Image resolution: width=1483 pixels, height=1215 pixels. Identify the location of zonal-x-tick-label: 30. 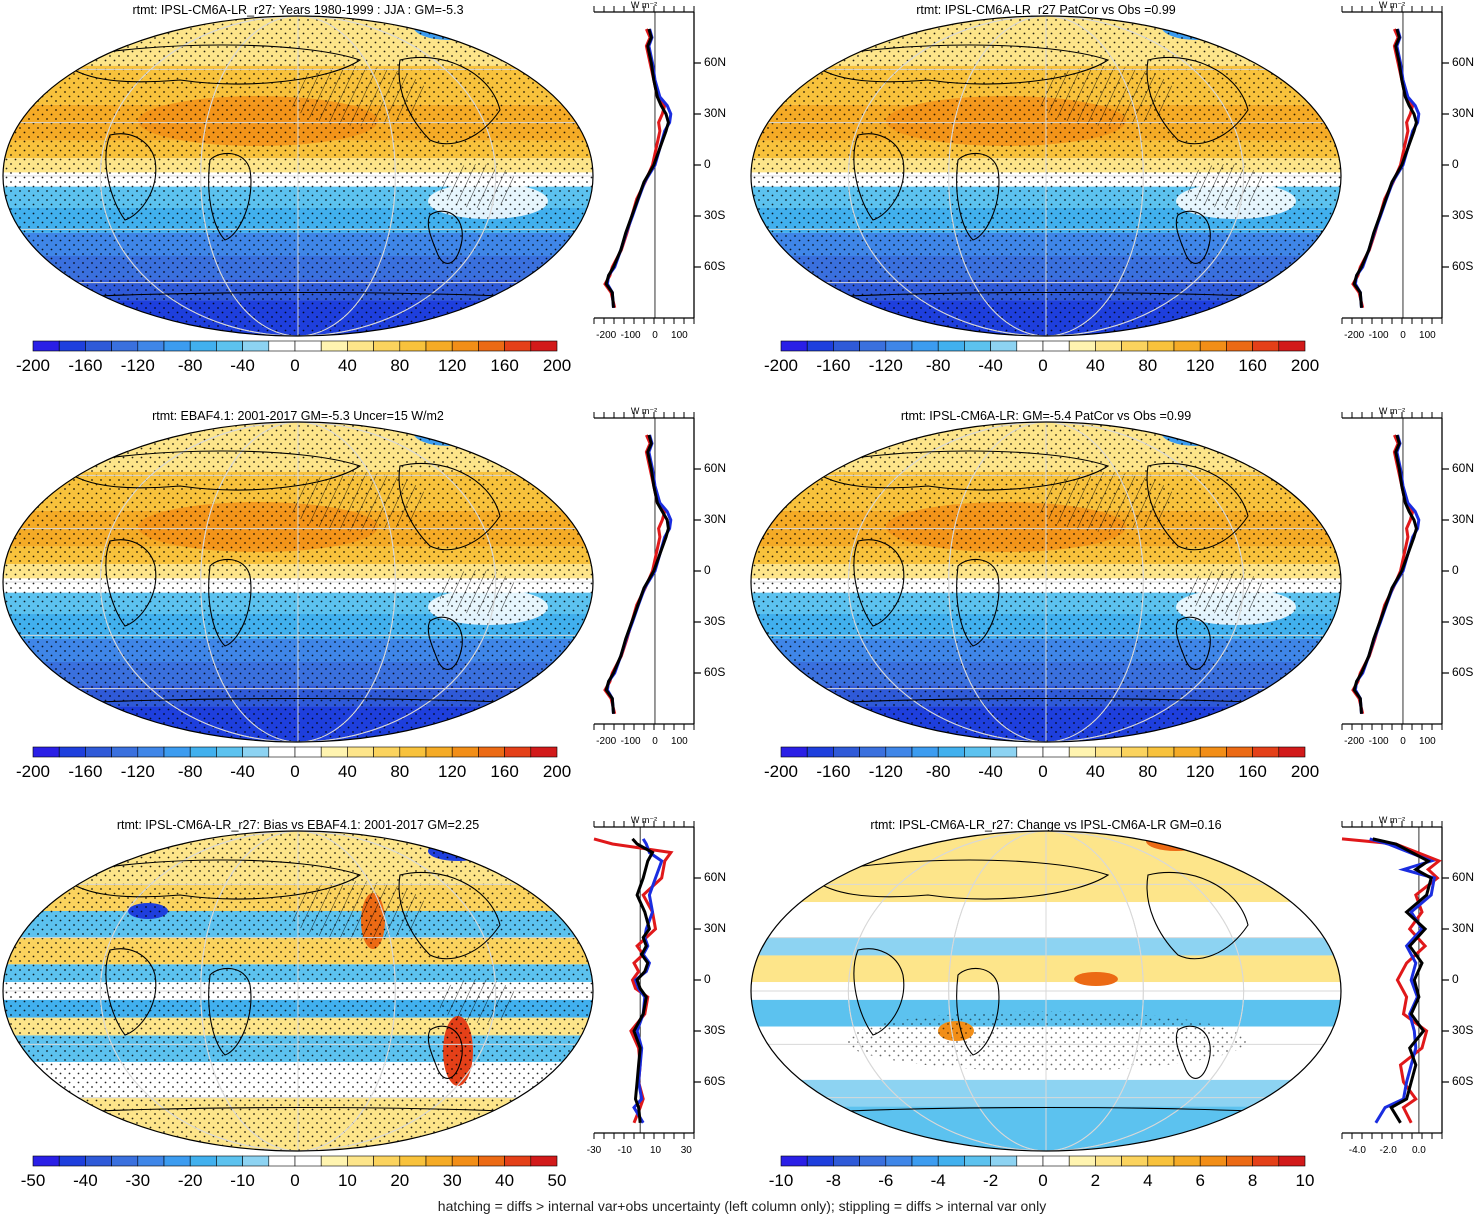
(687, 1150).